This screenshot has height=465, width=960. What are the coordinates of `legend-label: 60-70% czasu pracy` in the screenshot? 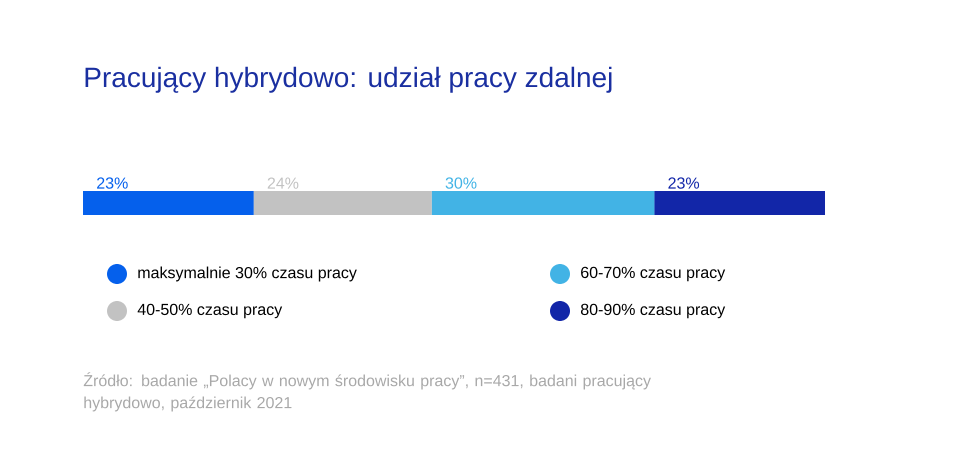 It's located at (653, 274).